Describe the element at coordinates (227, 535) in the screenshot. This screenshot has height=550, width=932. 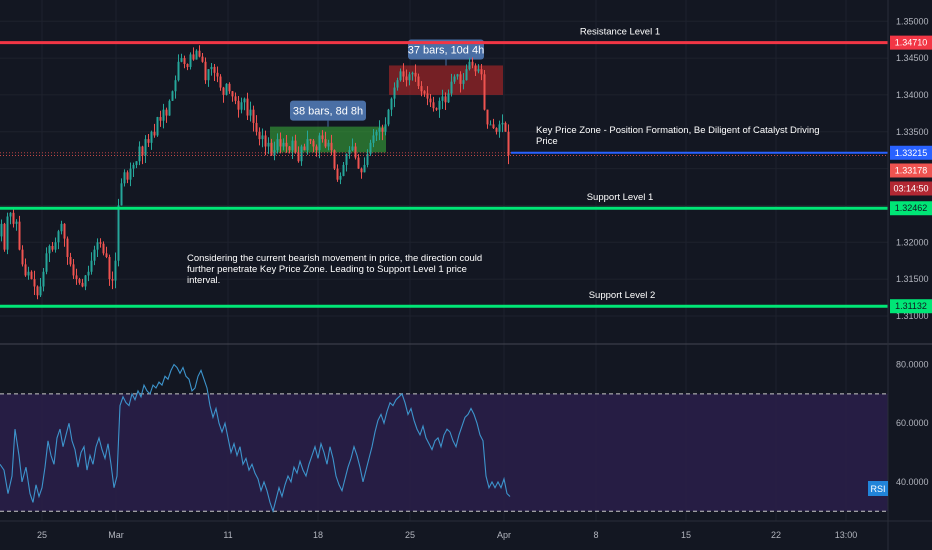
I see `date-tick-label: 11` at that location.